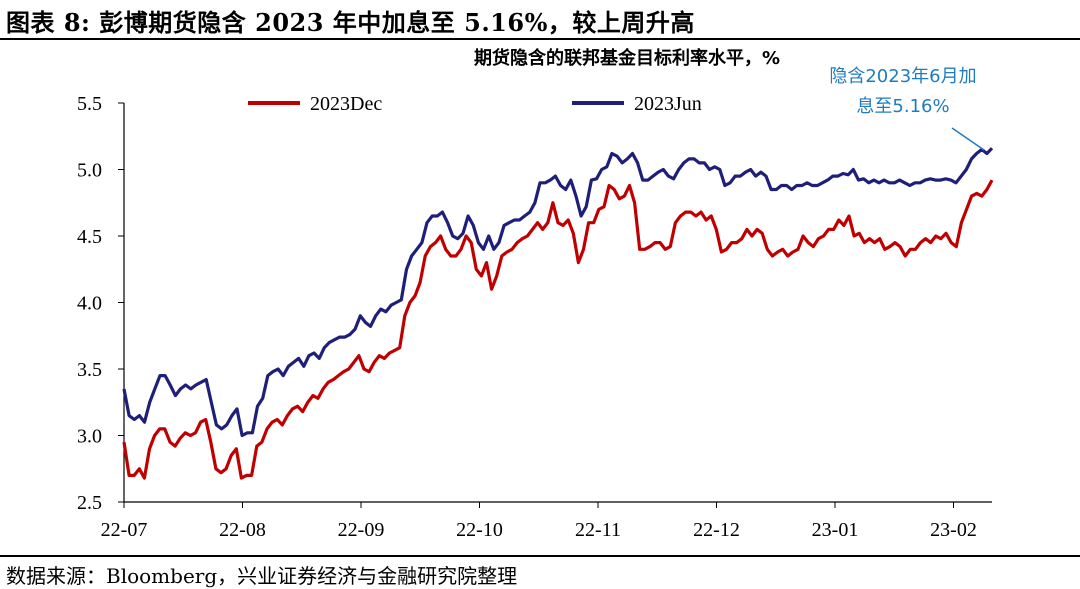 This screenshot has height=589, width=1080. I want to click on y-tick-label: 5.0, so click(89, 171).